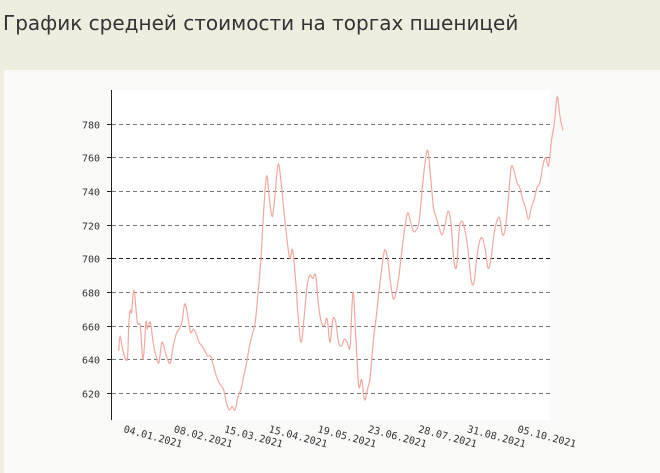 The width and height of the screenshot is (660, 473). I want to click on y-tick-label-760: 760, so click(91, 159).